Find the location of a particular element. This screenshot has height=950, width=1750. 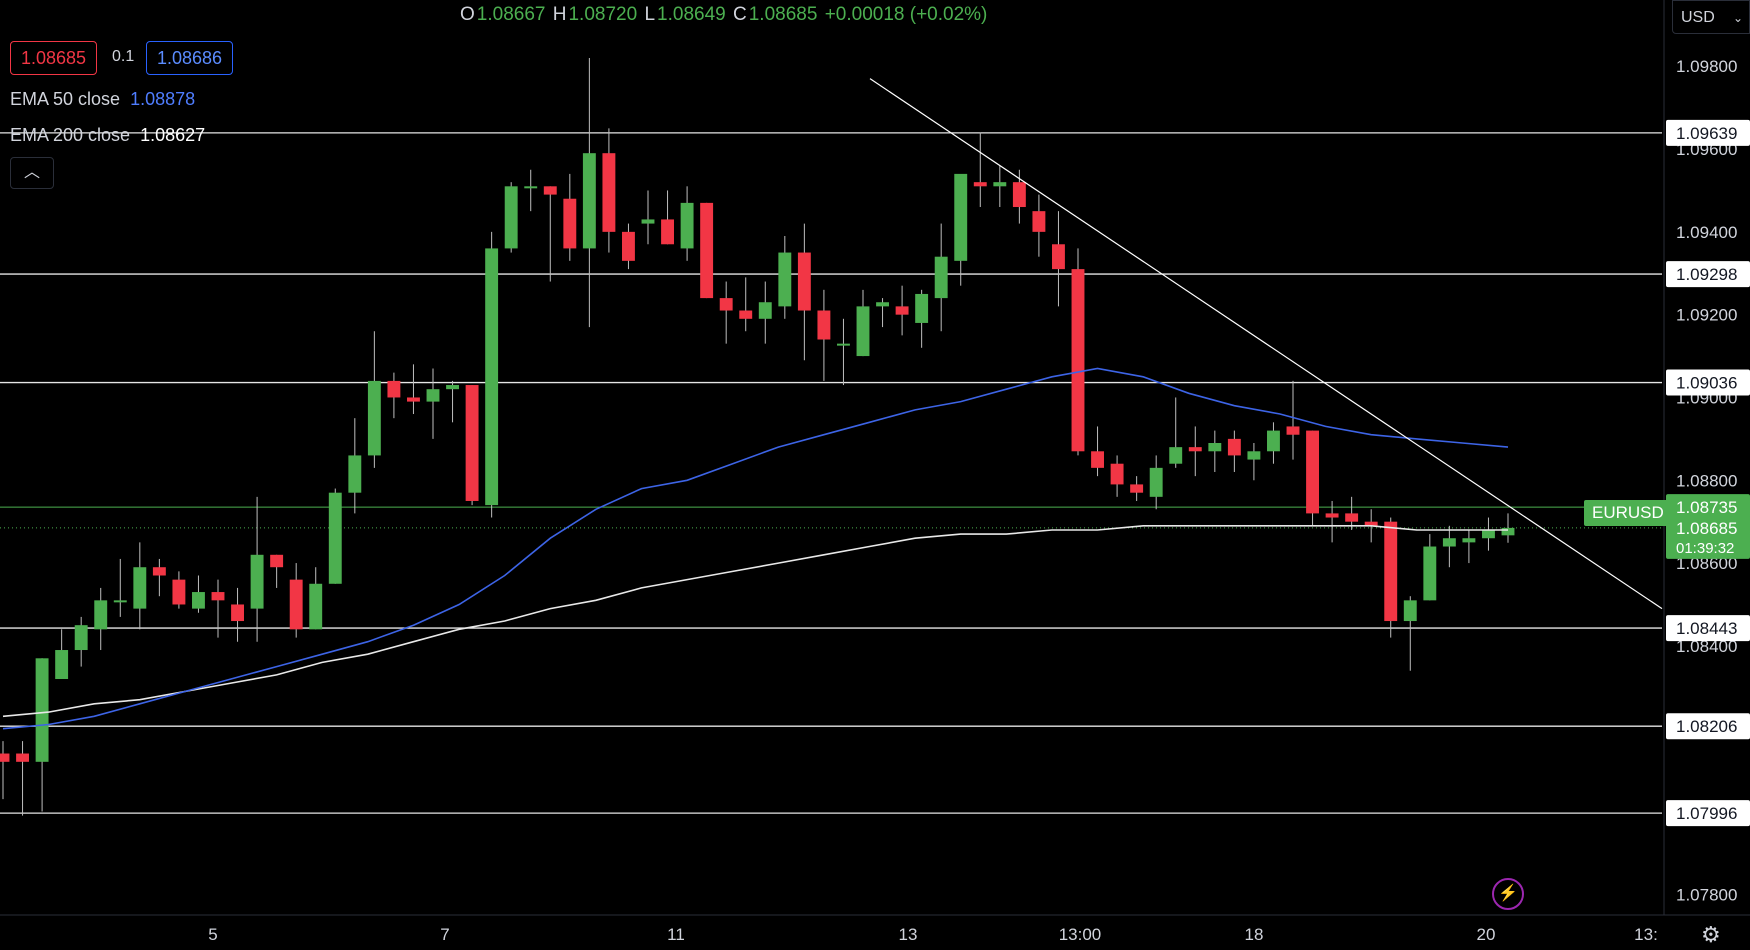

level-label: 1.08443 is located at coordinates (1706, 628).